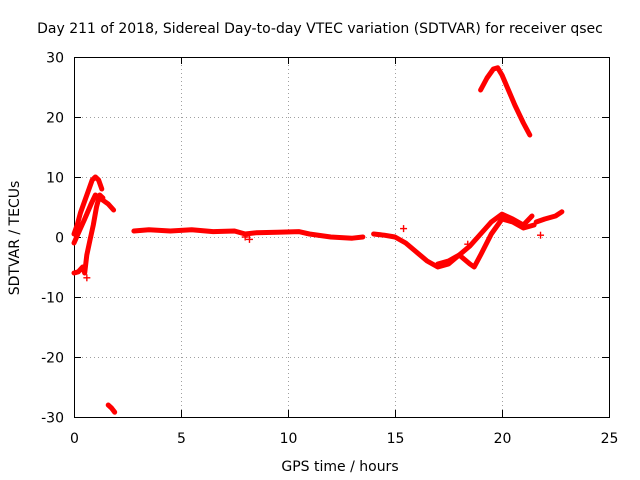 Image resolution: width=640 pixels, height=480 pixels. I want to click on x-tick-label: 10, so click(289, 439).